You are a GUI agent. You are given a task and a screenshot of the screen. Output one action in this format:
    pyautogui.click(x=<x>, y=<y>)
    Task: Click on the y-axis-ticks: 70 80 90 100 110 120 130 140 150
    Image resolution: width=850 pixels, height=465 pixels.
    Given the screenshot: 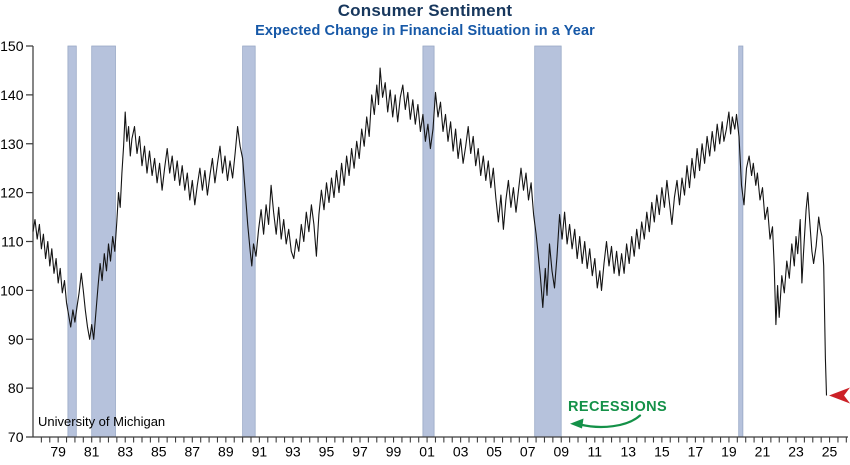 What is the action you would take?
    pyautogui.click(x=16, y=241)
    